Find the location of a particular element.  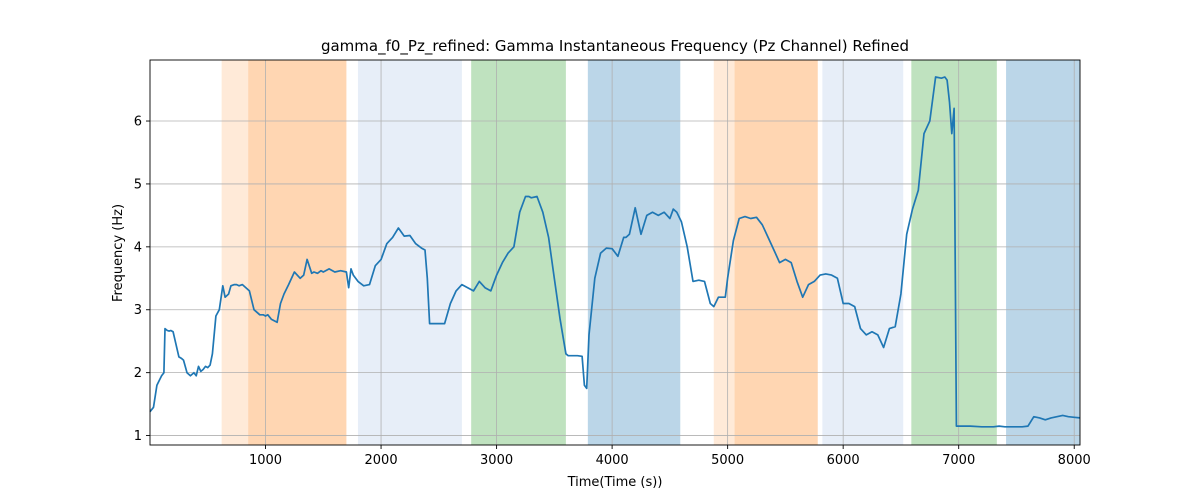

x-tick-label: 8000 is located at coordinates (1074, 460).